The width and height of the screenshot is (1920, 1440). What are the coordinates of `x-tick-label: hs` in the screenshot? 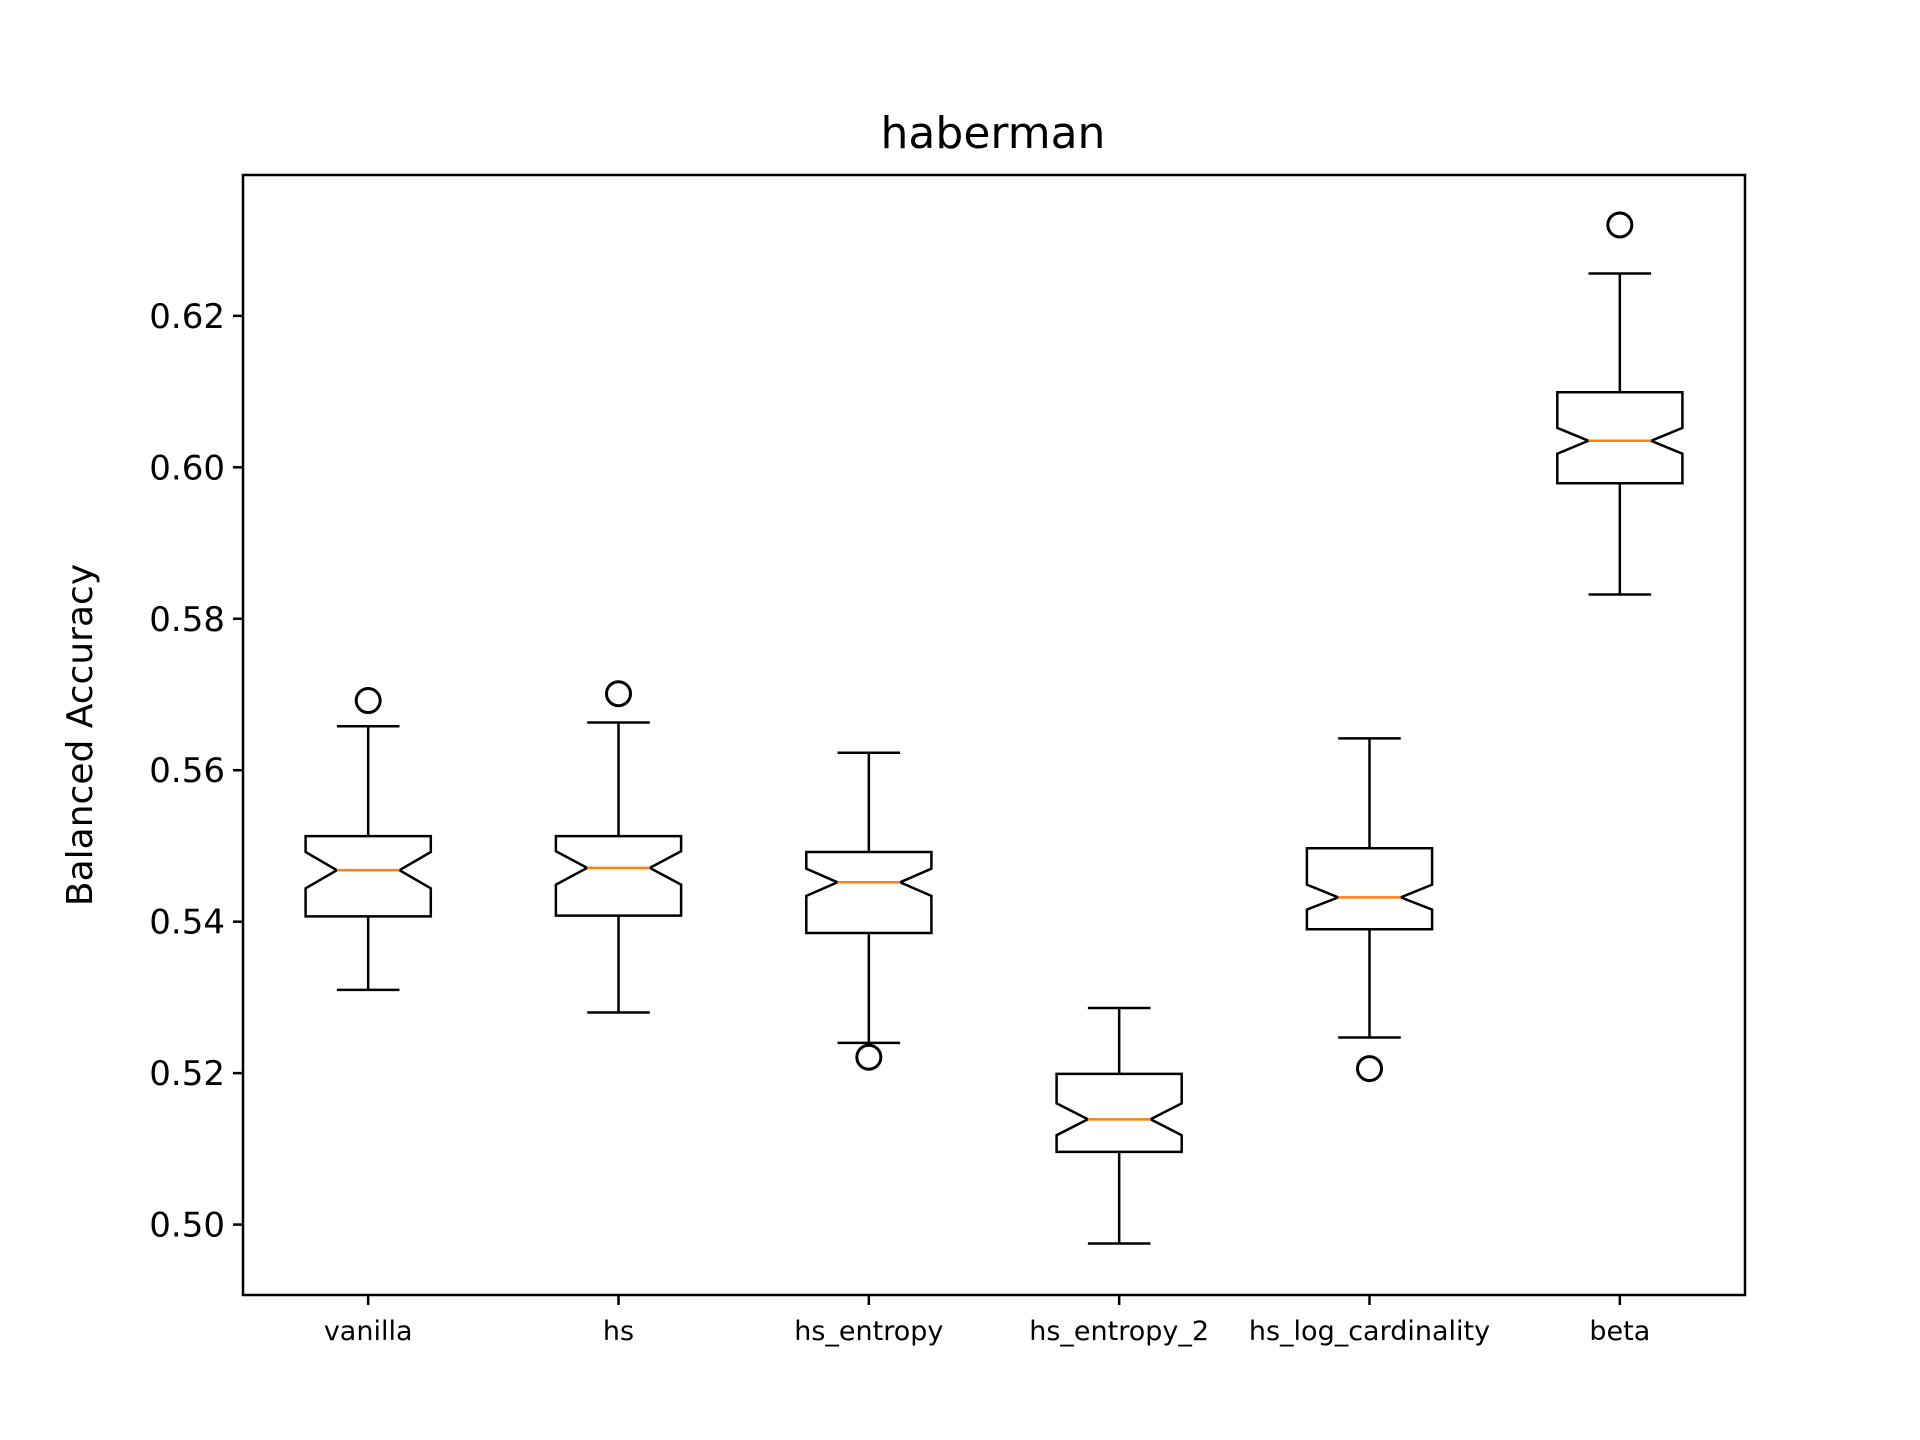 It's located at (618, 1331).